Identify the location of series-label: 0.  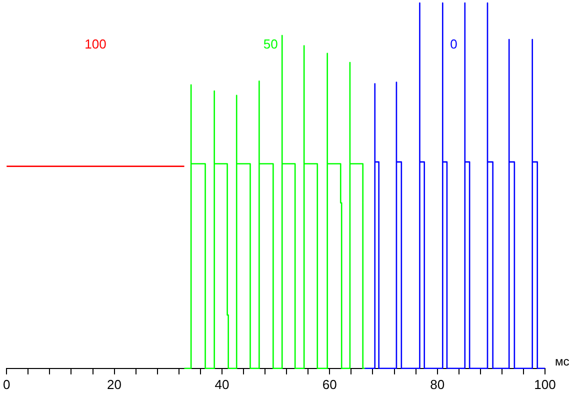
(454, 44).